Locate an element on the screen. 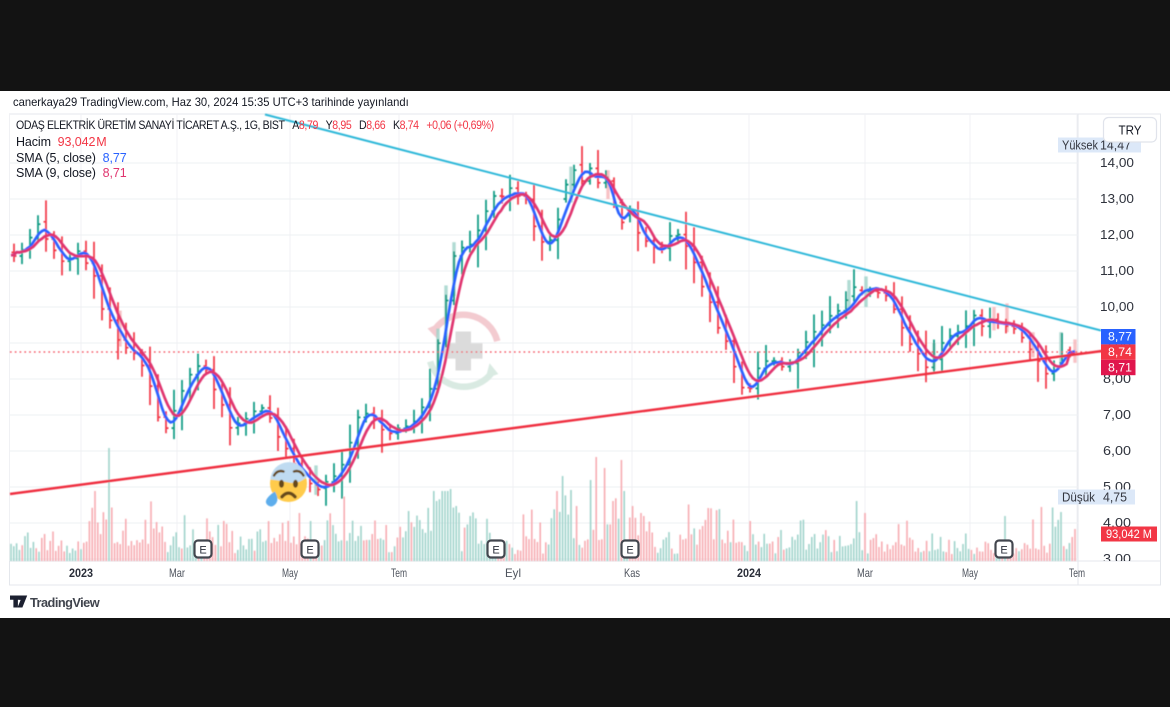 The width and height of the screenshot is (1170, 707). svg-text: 10,00 is located at coordinates (1117, 306).